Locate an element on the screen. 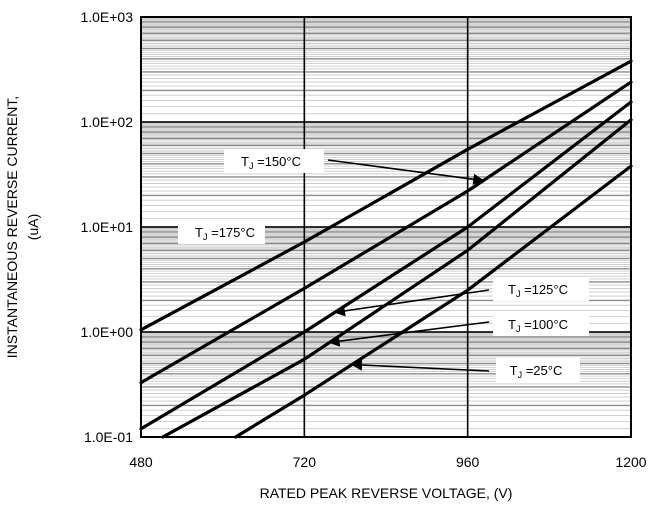 This screenshot has width=653, height=511. x-tick-label: 960 is located at coordinates (468, 462).